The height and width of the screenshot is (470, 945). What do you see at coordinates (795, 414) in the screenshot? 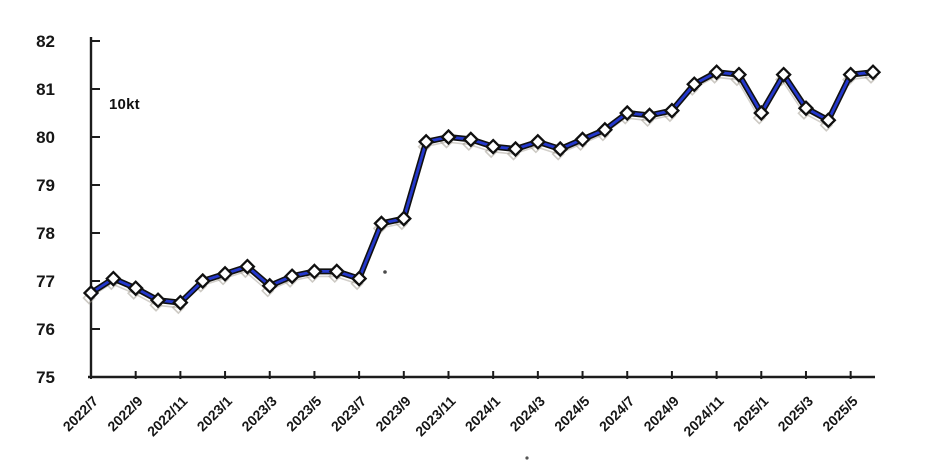
I see `x-tick-label: 2025/3` at bounding box center [795, 414].